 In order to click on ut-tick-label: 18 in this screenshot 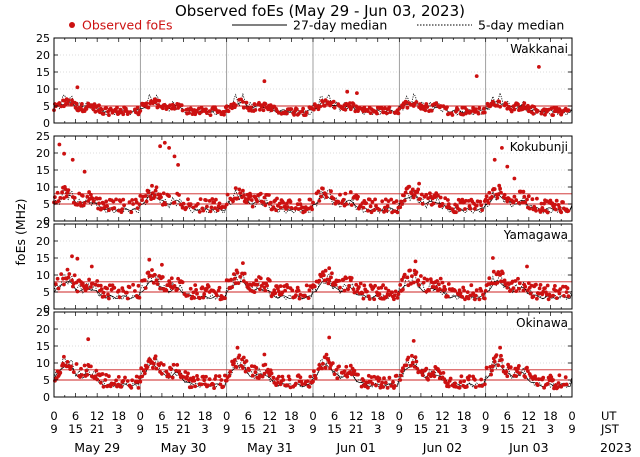, I will do `click(118, 416)`.